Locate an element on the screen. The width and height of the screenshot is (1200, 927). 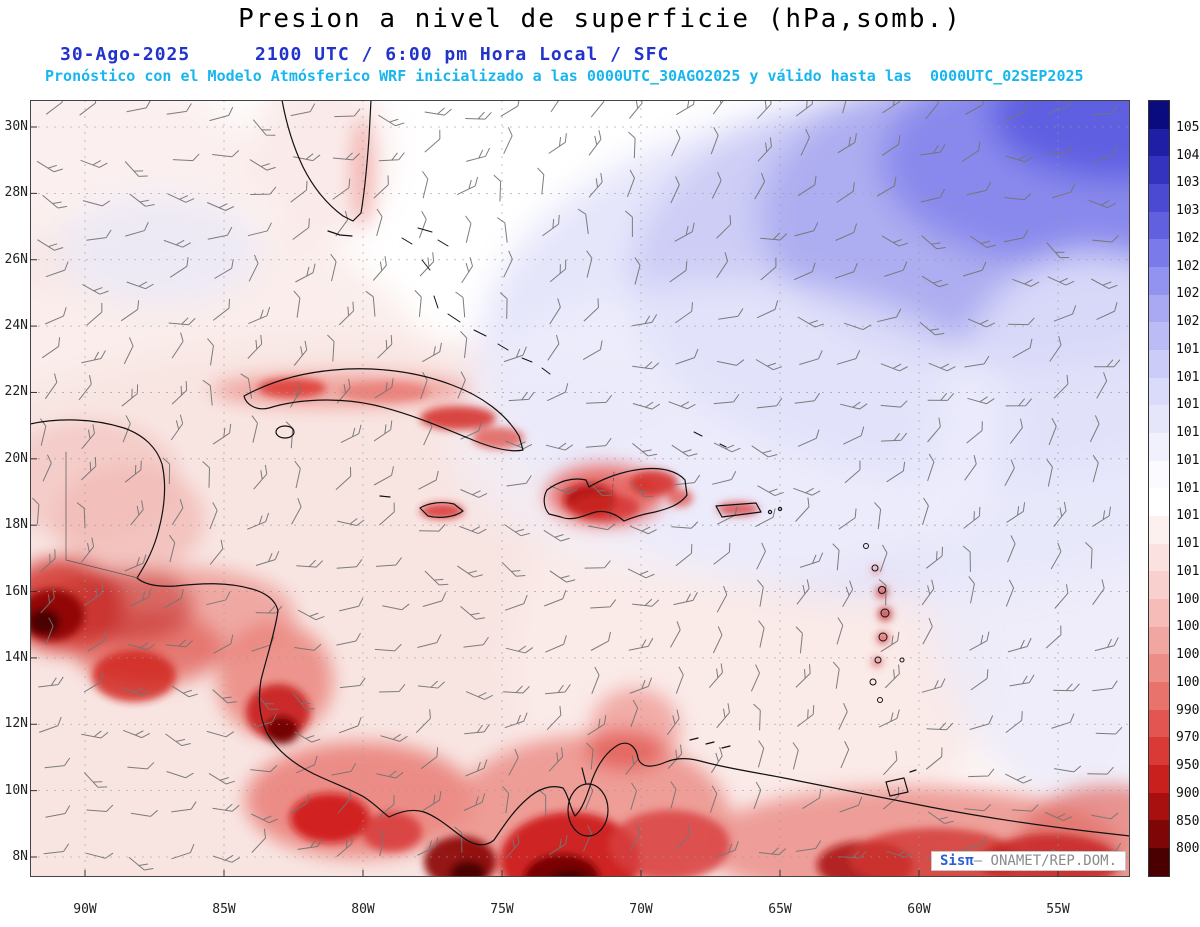
colorbar-label: 1017 is located at coordinates (1188, 405).